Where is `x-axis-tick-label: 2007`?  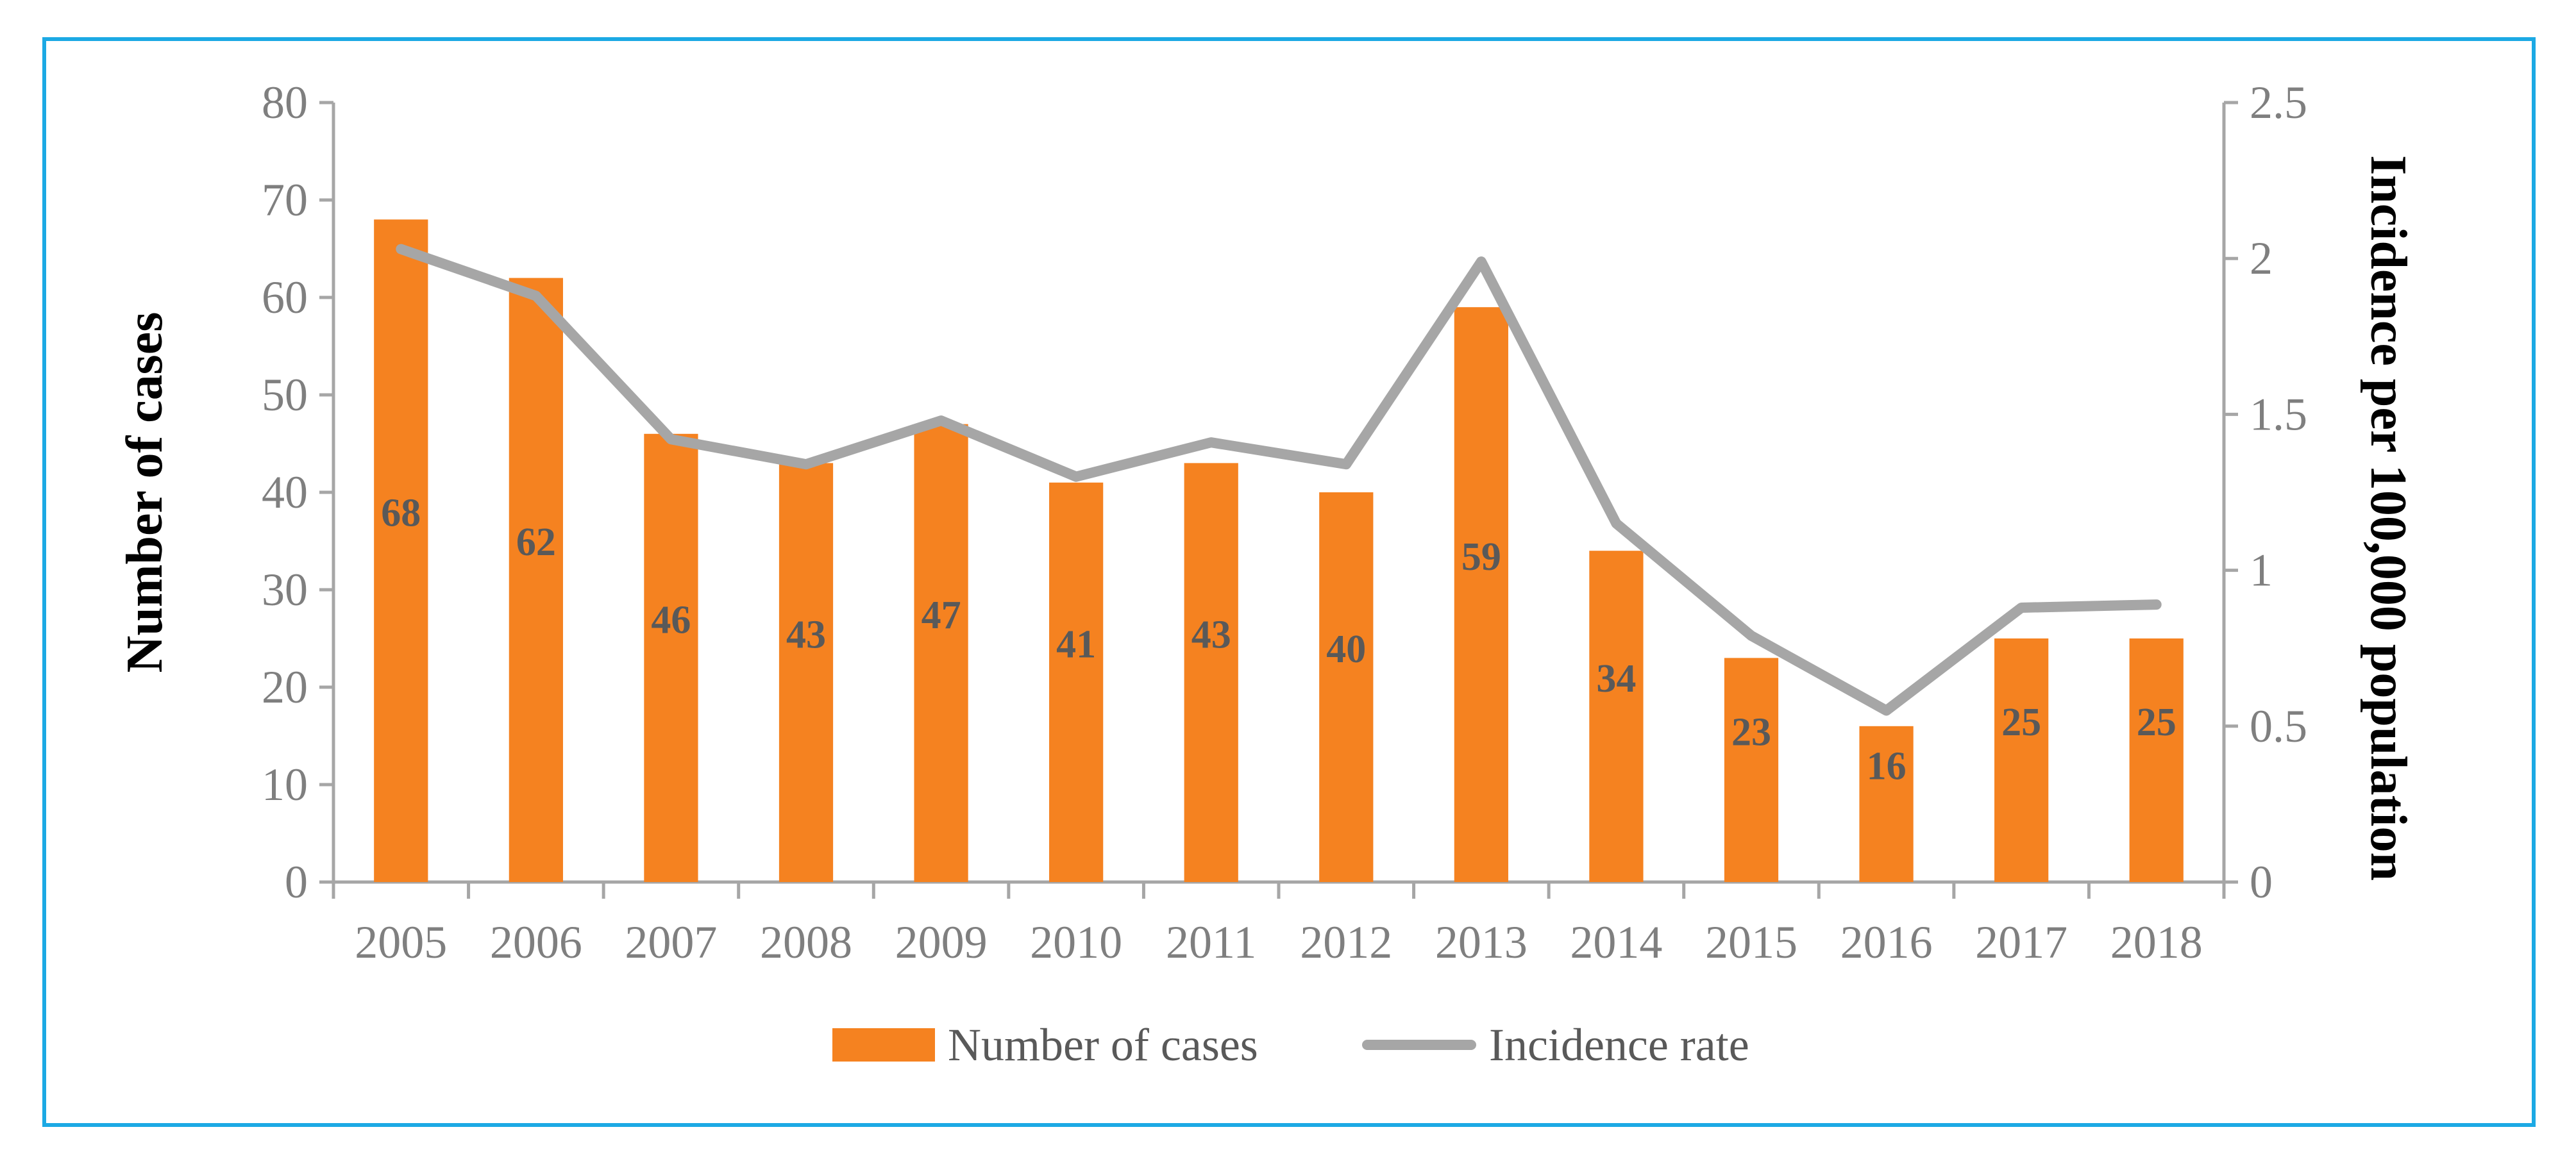 x-axis-tick-label: 2007 is located at coordinates (671, 942).